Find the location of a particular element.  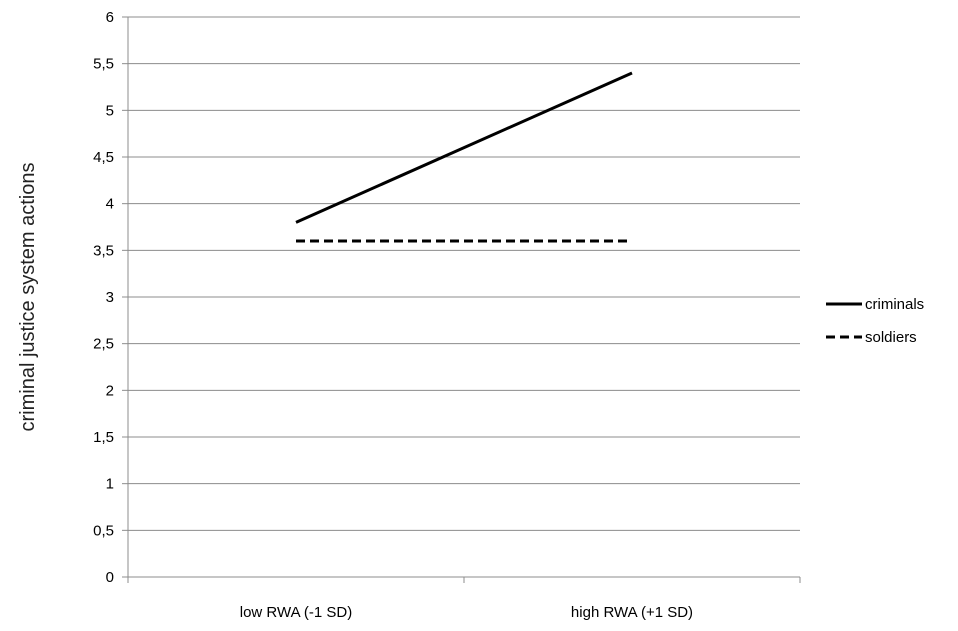

y-tick-label: 4 is located at coordinates (110, 204).